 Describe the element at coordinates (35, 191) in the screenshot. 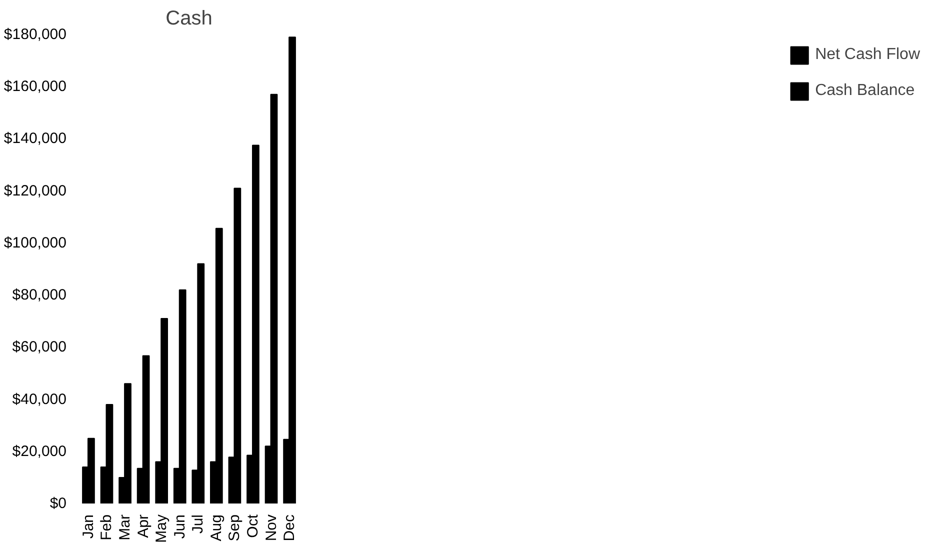

I see `y-tick-label: $120,000` at that location.